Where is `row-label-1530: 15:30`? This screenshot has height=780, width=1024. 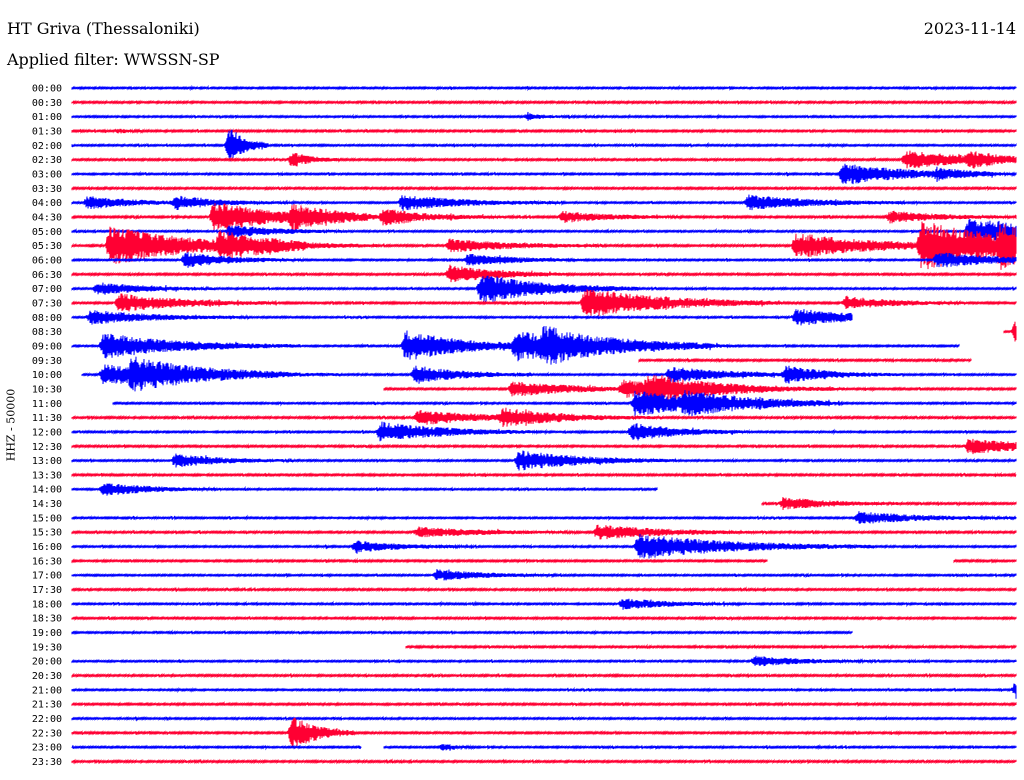
row-label-1530: 15:30 is located at coordinates (47, 533).